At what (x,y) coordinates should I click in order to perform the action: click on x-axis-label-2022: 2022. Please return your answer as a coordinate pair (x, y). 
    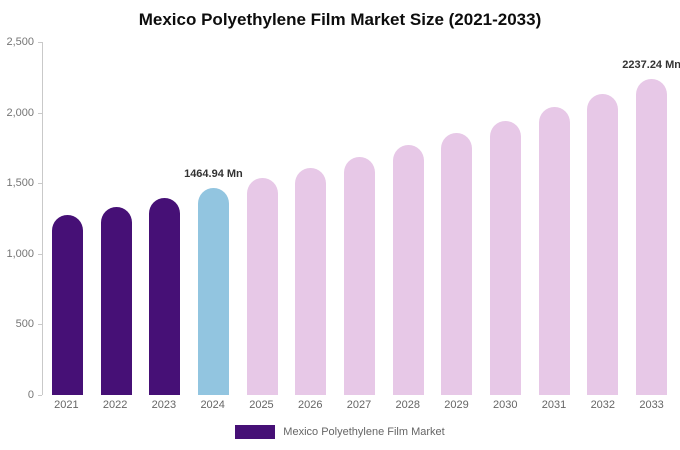
    Looking at the image, I should click on (115, 405).